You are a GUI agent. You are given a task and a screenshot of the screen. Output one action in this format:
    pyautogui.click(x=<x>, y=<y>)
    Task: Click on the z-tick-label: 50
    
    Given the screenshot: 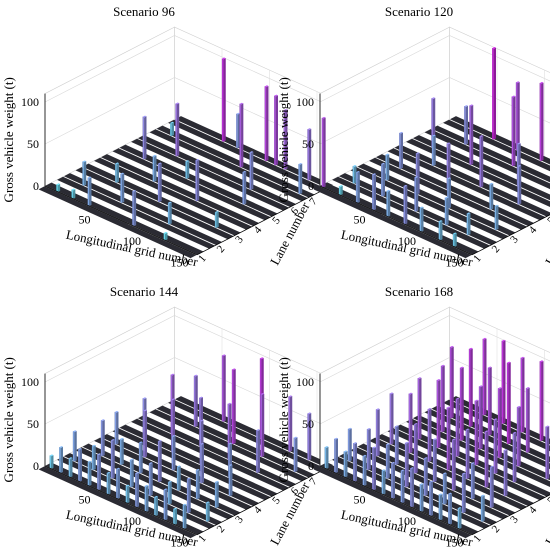 What is the action you would take?
    pyautogui.click(x=33, y=144)
    